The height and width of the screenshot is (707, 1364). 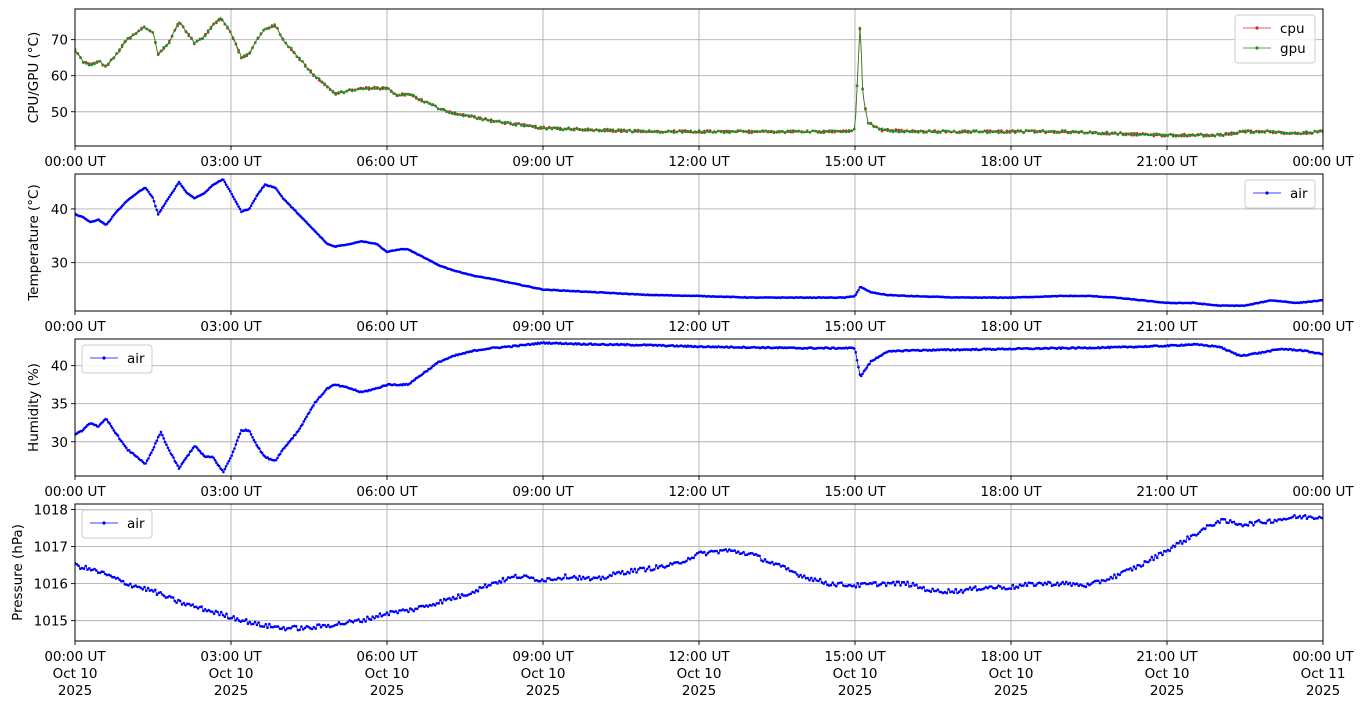 I want to click on legend: air, so click(x=117, y=359).